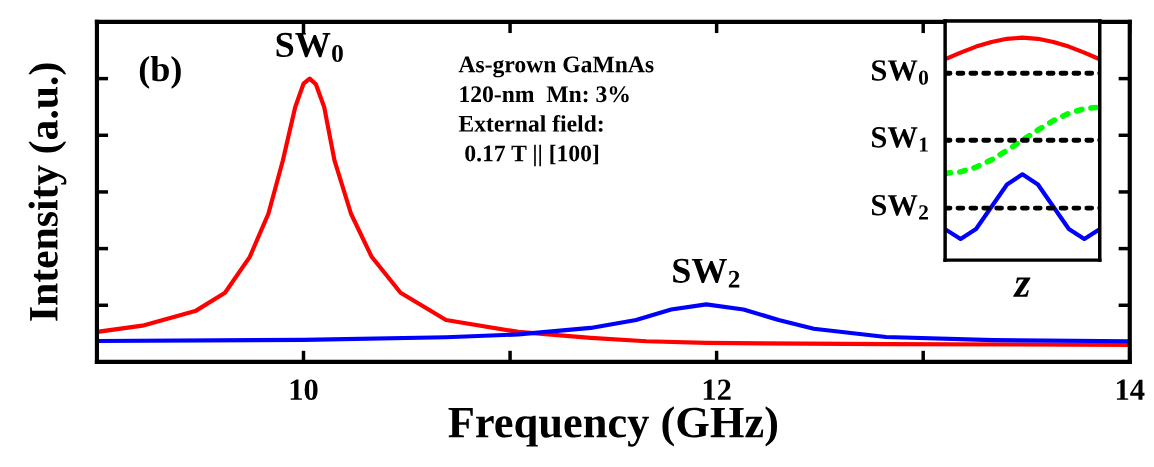 The image size is (1154, 467). I want to click on x-axis-title: z, so click(1022, 287).